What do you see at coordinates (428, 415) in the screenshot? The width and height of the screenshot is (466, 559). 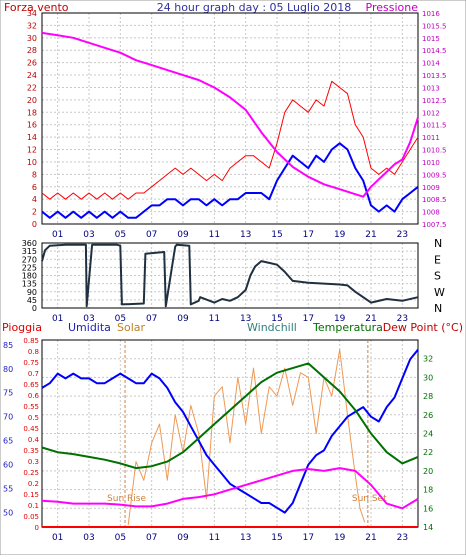 I see `temp-y-tick: 26` at bounding box center [428, 415].